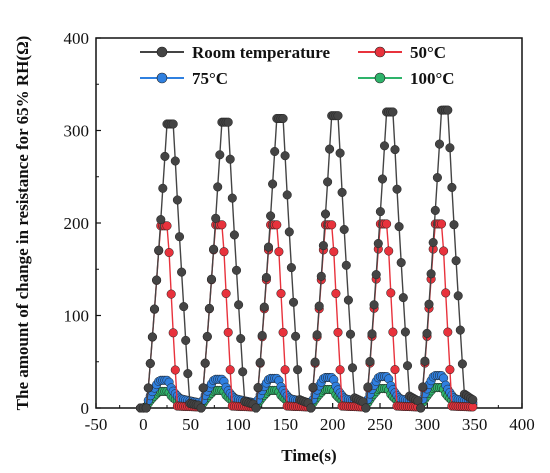  I want to click on legend-item: Room temperature, so click(235, 52).